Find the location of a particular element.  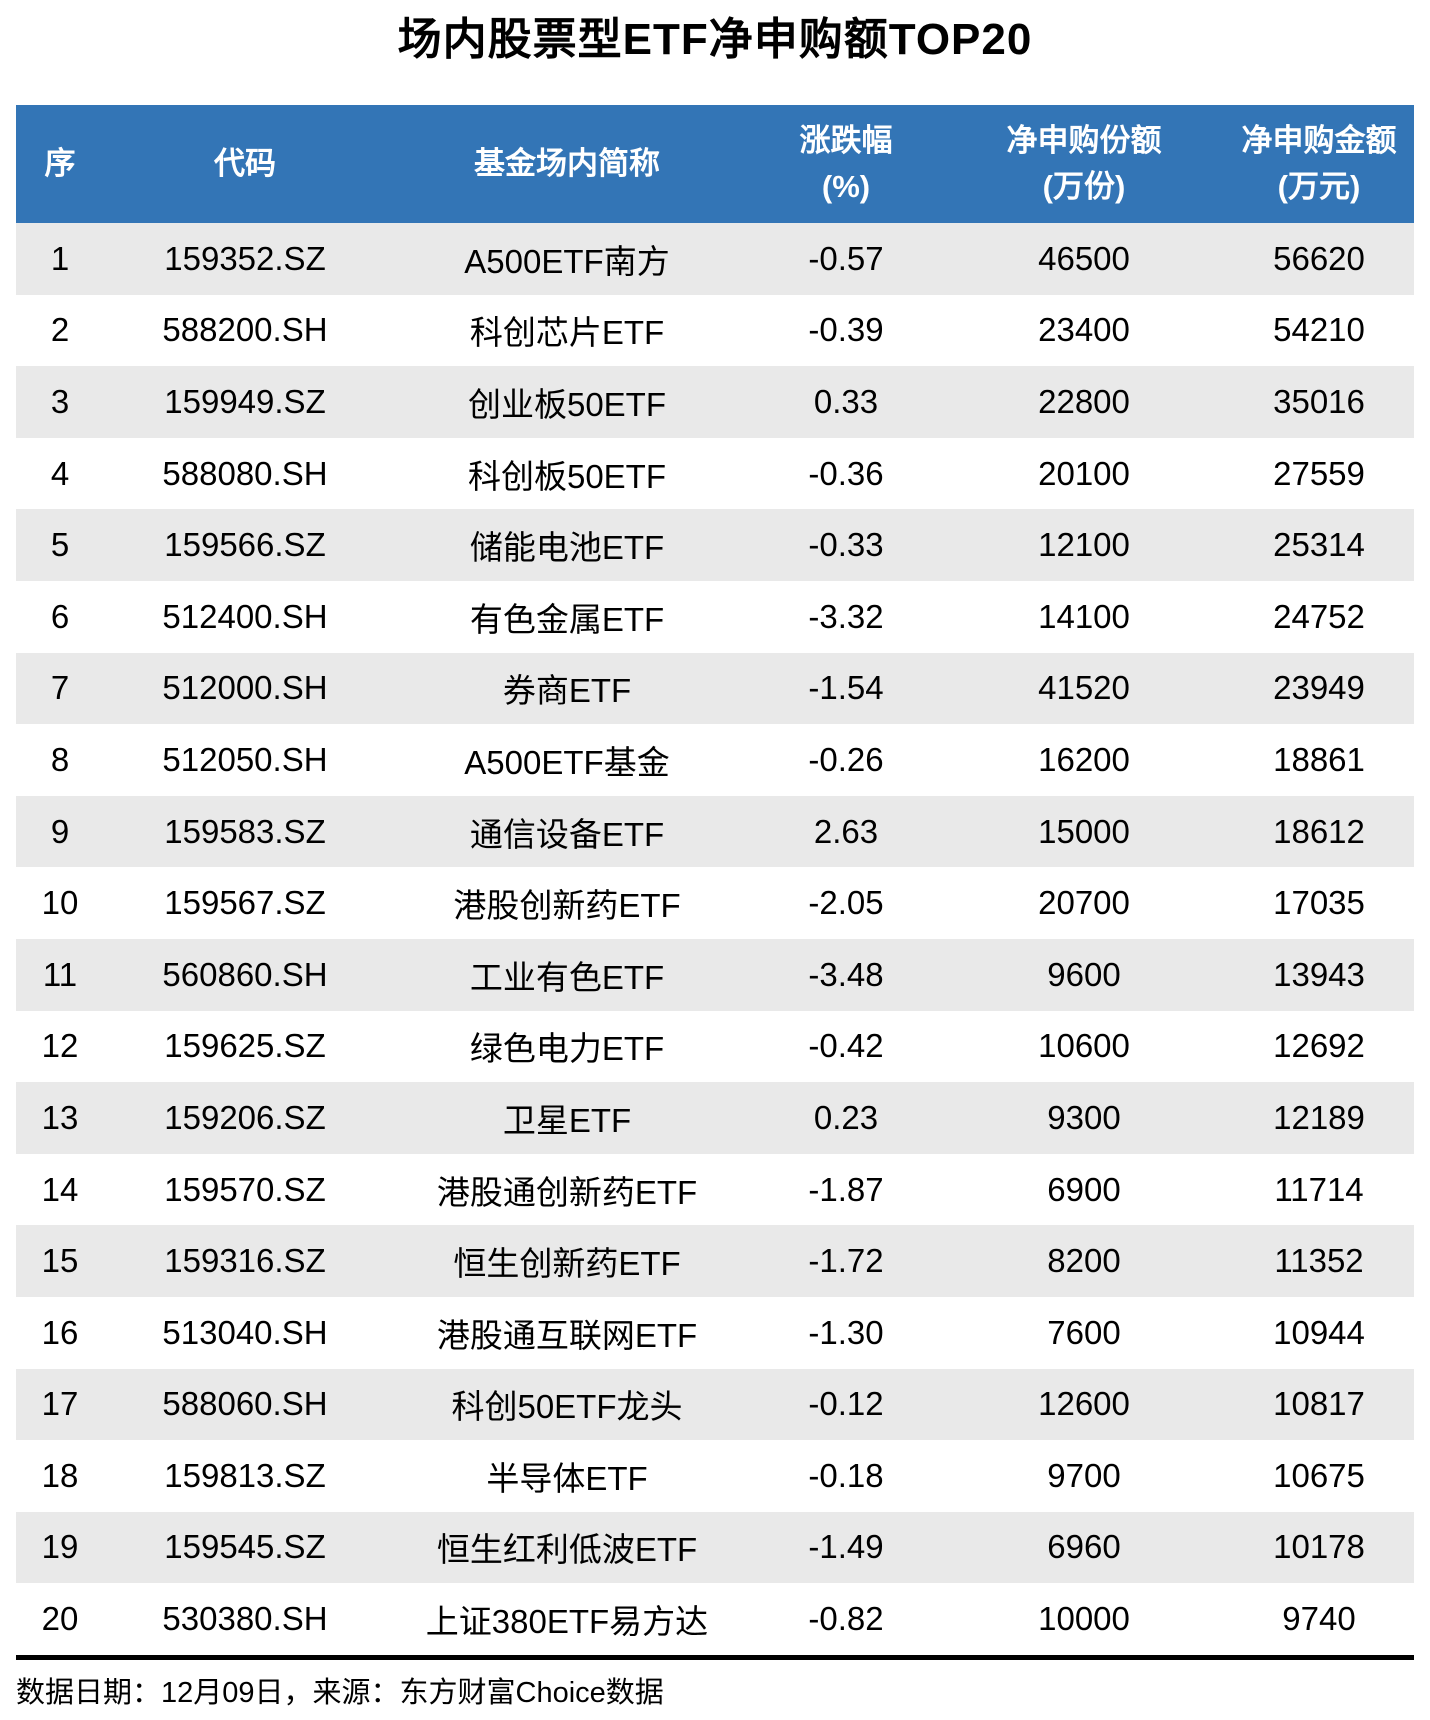

cell-change-pct: 2.63 is located at coordinates (846, 831).